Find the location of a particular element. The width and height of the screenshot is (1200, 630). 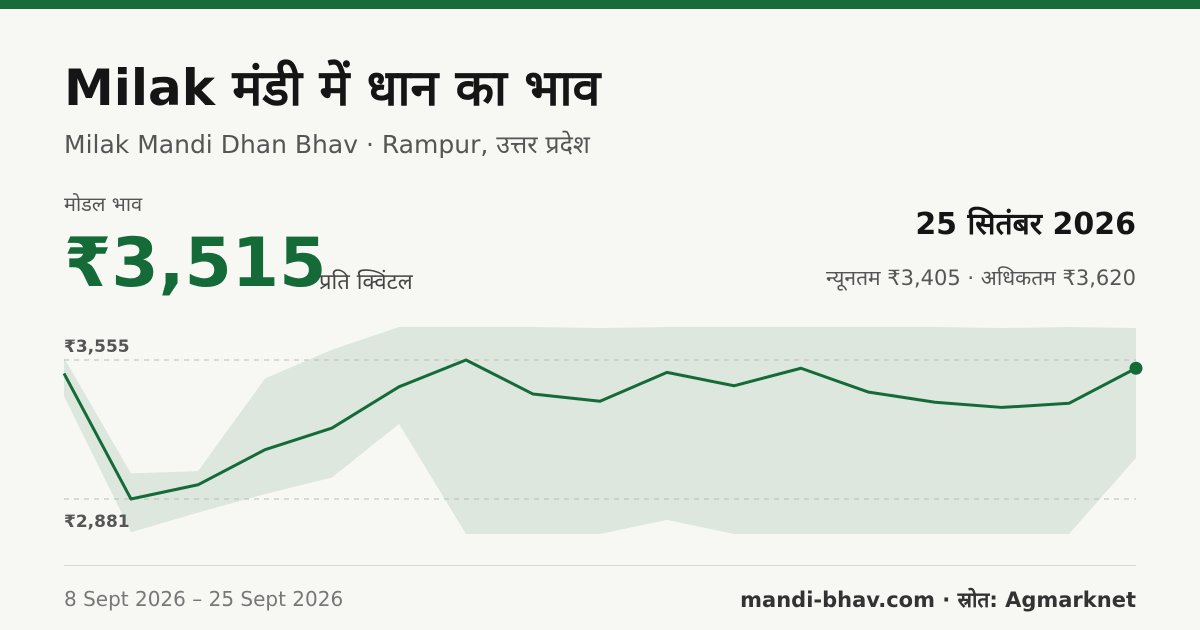

reference-label: ₹3,555 is located at coordinates (97, 347).